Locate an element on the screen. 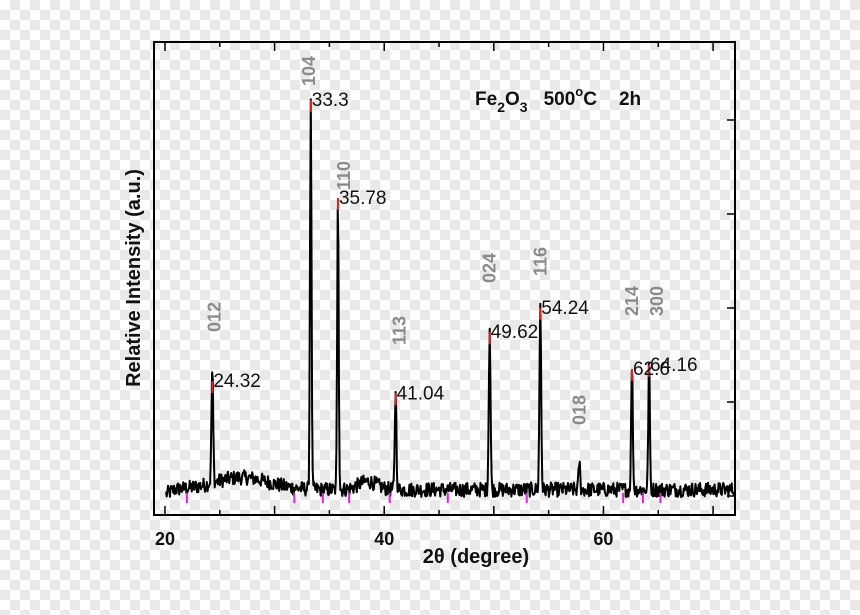 The height and width of the screenshot is (615, 860). hkl-label: 116 is located at coordinates (540, 261).